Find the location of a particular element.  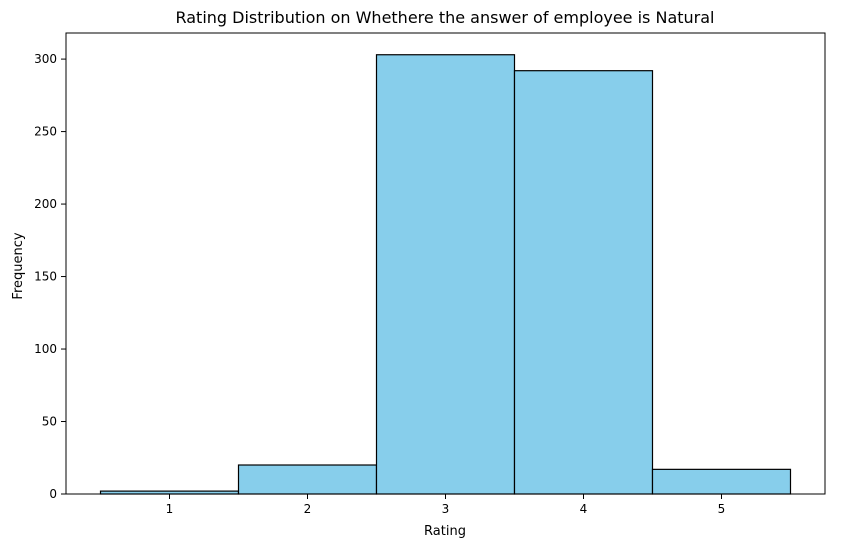

y-axis-ticks: 0 50 100 150 200 250 300 is located at coordinates (50, 276).